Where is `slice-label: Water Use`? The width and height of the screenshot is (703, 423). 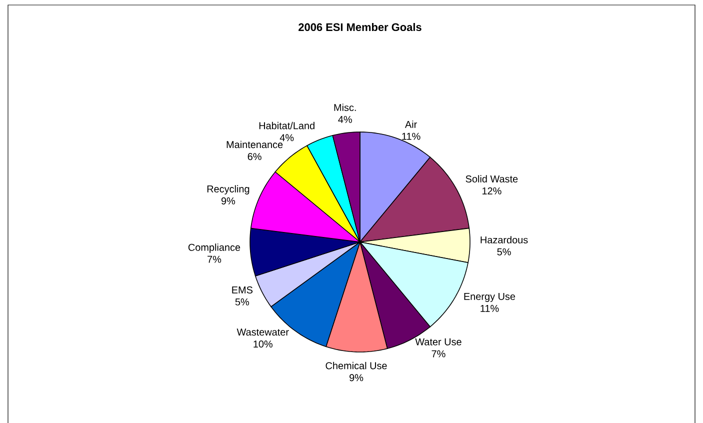 slice-label: Water Use is located at coordinates (438, 342).